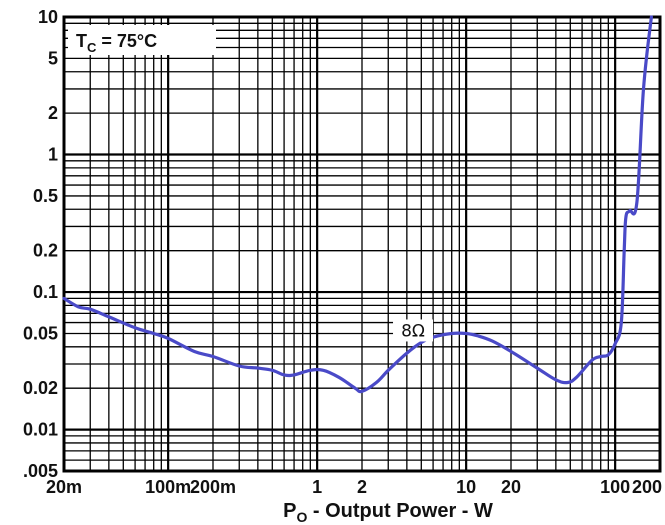  I want to click on y-tick-label: 0.05, so click(40, 333).